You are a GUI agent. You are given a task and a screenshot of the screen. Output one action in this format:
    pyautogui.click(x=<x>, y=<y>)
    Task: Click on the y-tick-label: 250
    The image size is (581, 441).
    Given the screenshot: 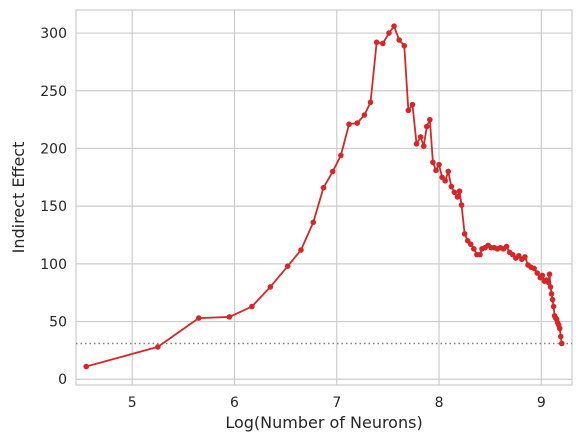 What is the action you would take?
    pyautogui.click(x=53, y=92)
    